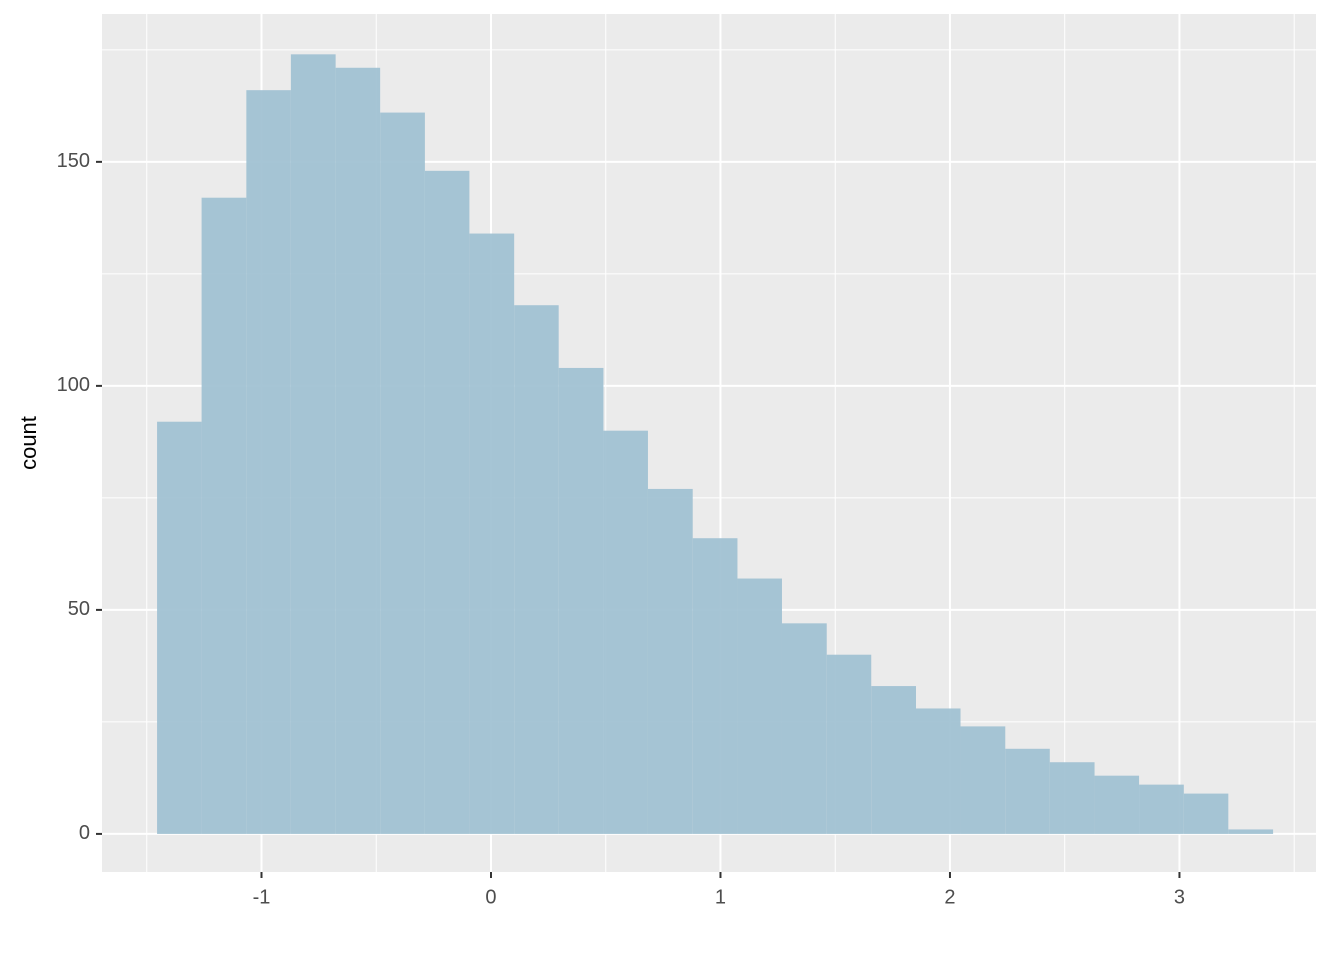  What do you see at coordinates (73, 161) in the screenshot?
I see `y-tick-label: 150` at bounding box center [73, 161].